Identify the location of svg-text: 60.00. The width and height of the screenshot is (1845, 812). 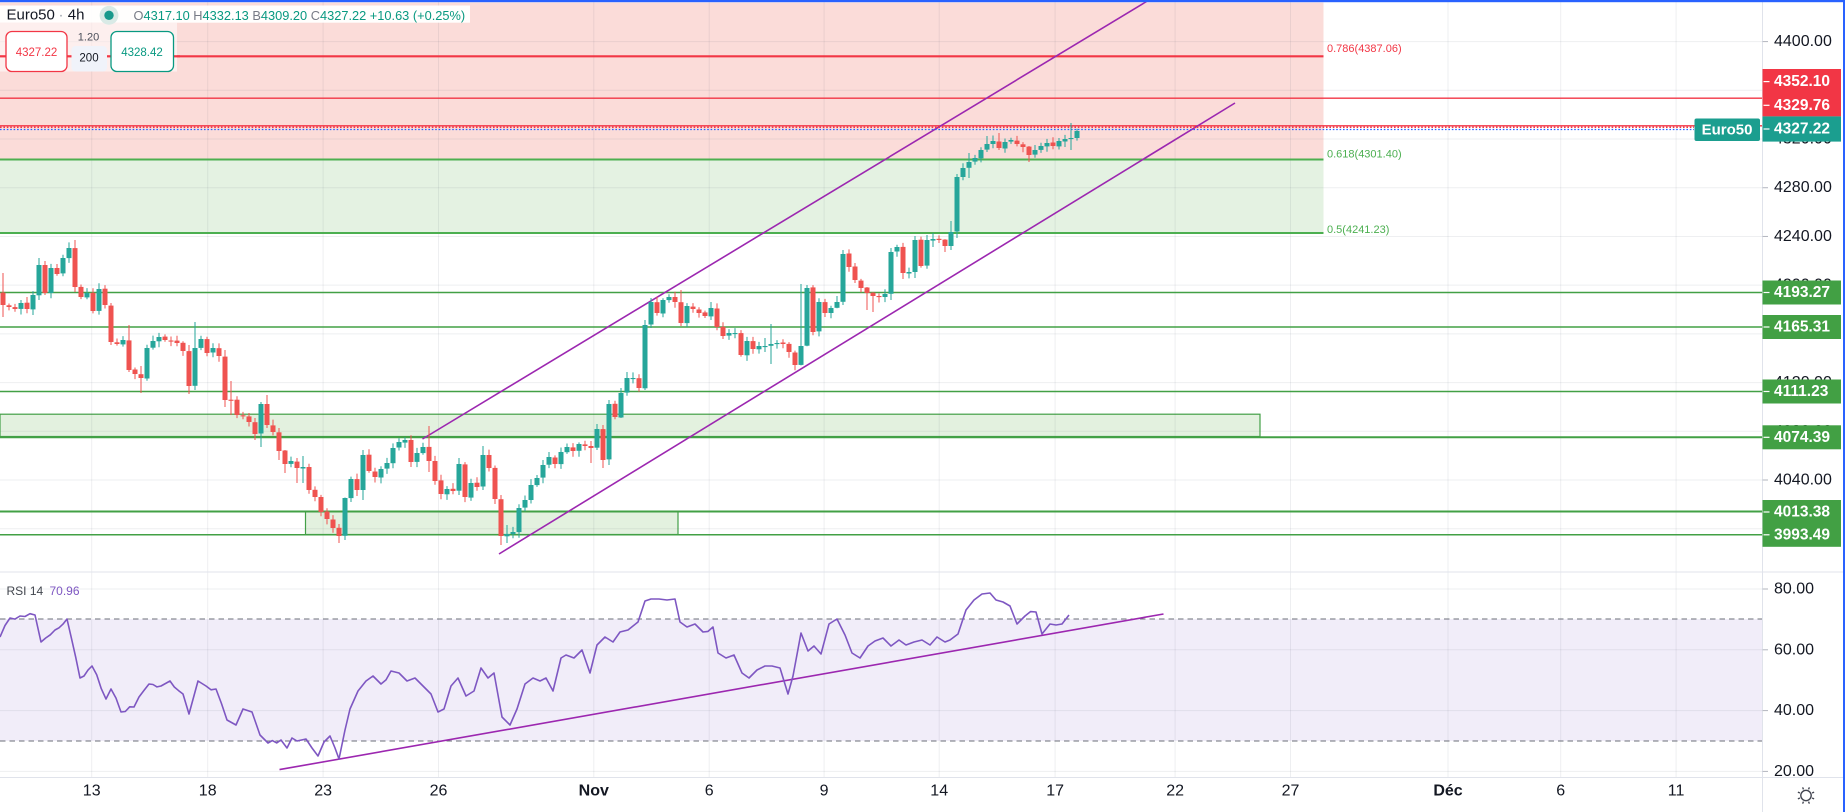
(1794, 649).